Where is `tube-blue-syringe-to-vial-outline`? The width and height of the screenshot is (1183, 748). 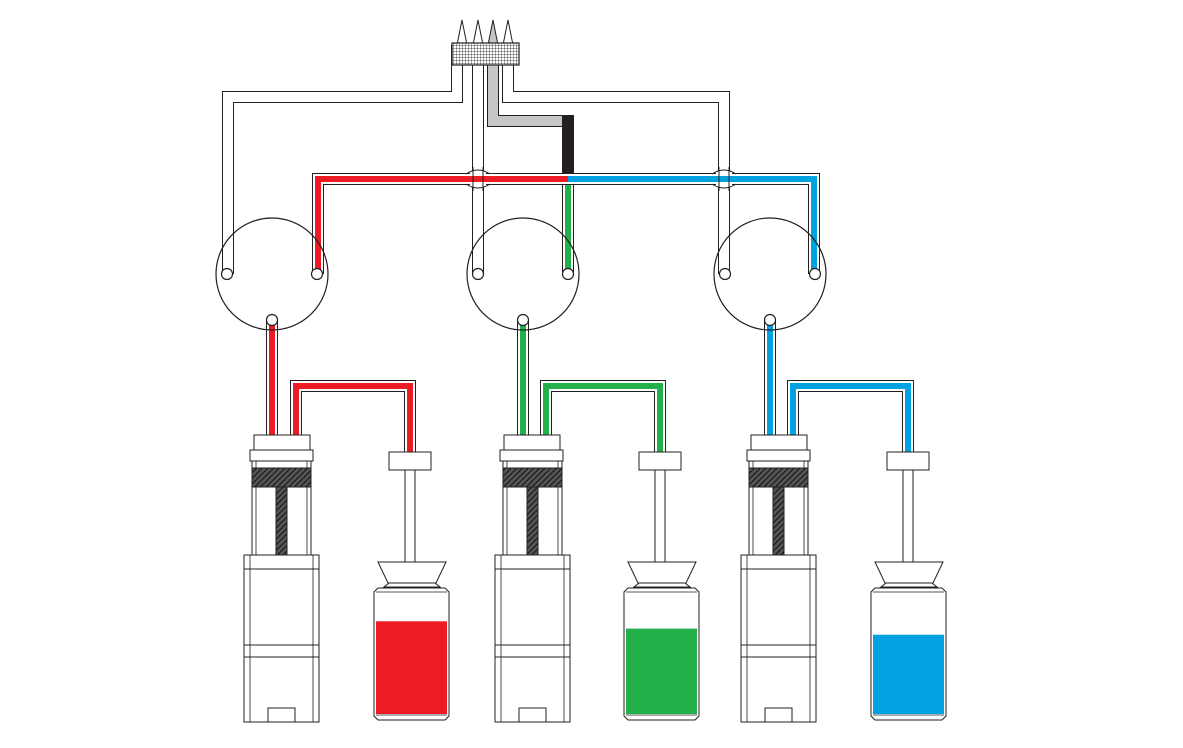
tube-blue-syringe-to-vial-outline is located at coordinates (850, 417).